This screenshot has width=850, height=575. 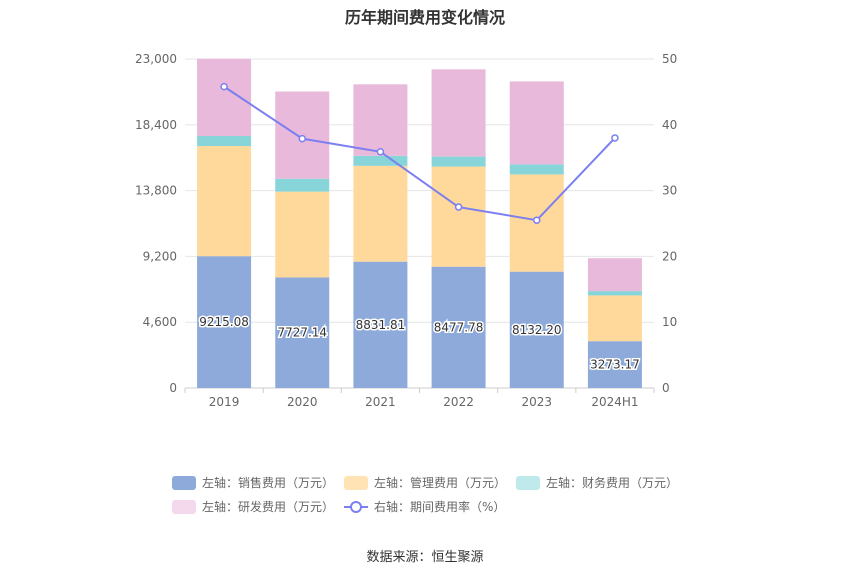 What do you see at coordinates (156, 125) in the screenshot?
I see `y-left-tick-label: 18,400` at bounding box center [156, 125].